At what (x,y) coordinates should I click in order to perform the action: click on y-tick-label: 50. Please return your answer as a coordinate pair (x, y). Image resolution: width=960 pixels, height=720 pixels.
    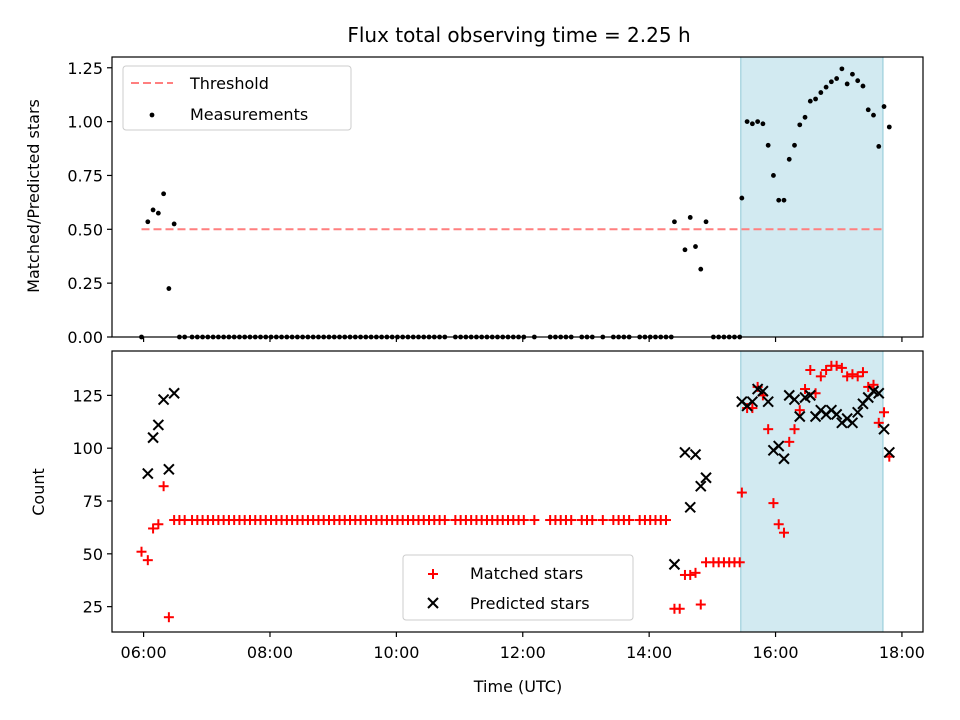
    Looking at the image, I should click on (93, 554).